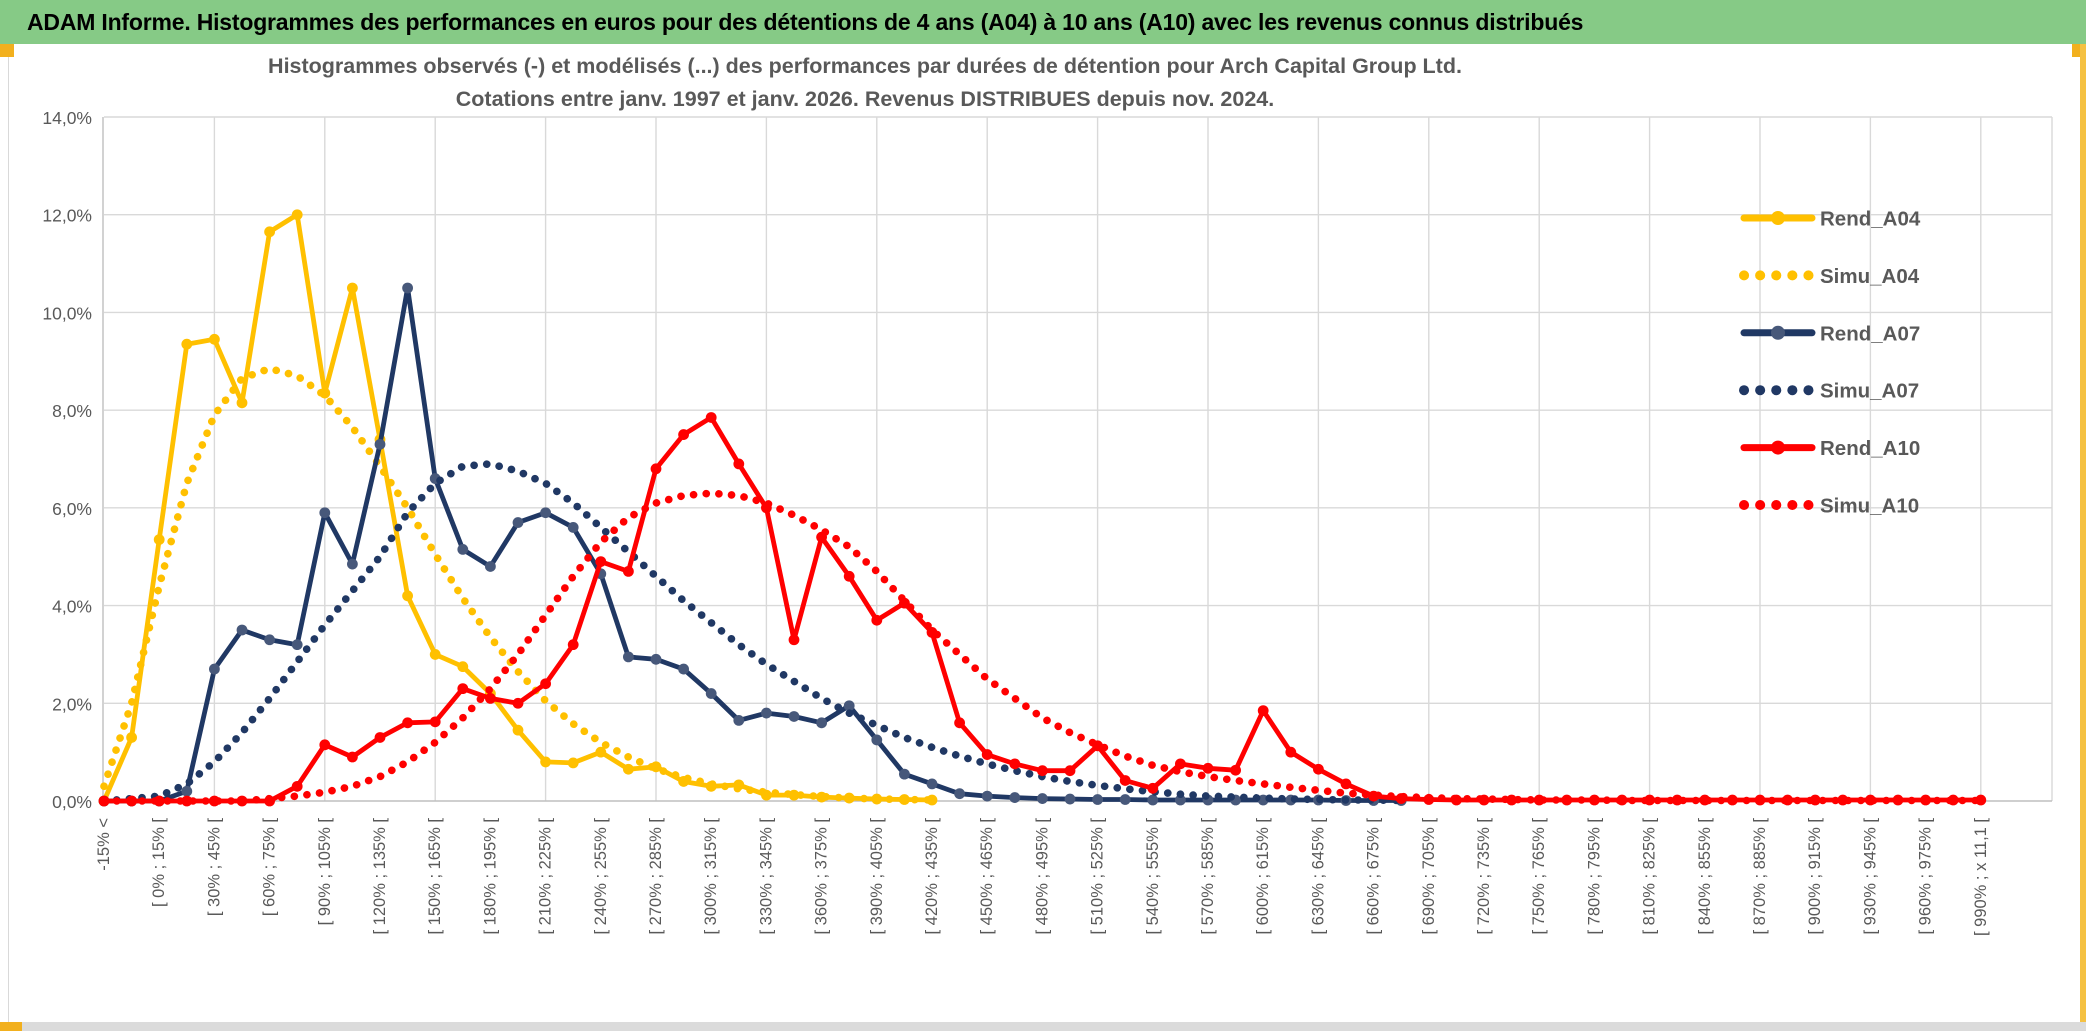 Image resolution: width=2086 pixels, height=1031 pixels. Describe the element at coordinates (1098, 876) in the screenshot. I see `x-tick-label: [ 510% ; 525% [` at that location.